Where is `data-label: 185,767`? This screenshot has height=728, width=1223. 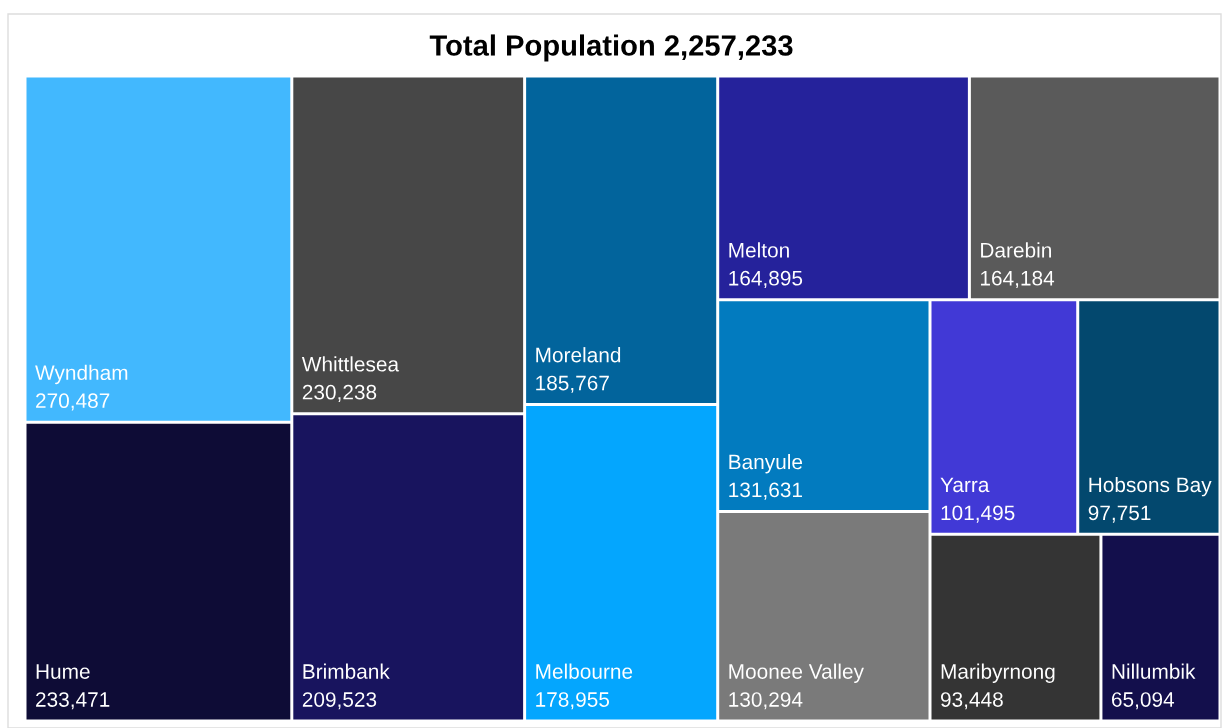
data-label: 185,767 is located at coordinates (572, 384).